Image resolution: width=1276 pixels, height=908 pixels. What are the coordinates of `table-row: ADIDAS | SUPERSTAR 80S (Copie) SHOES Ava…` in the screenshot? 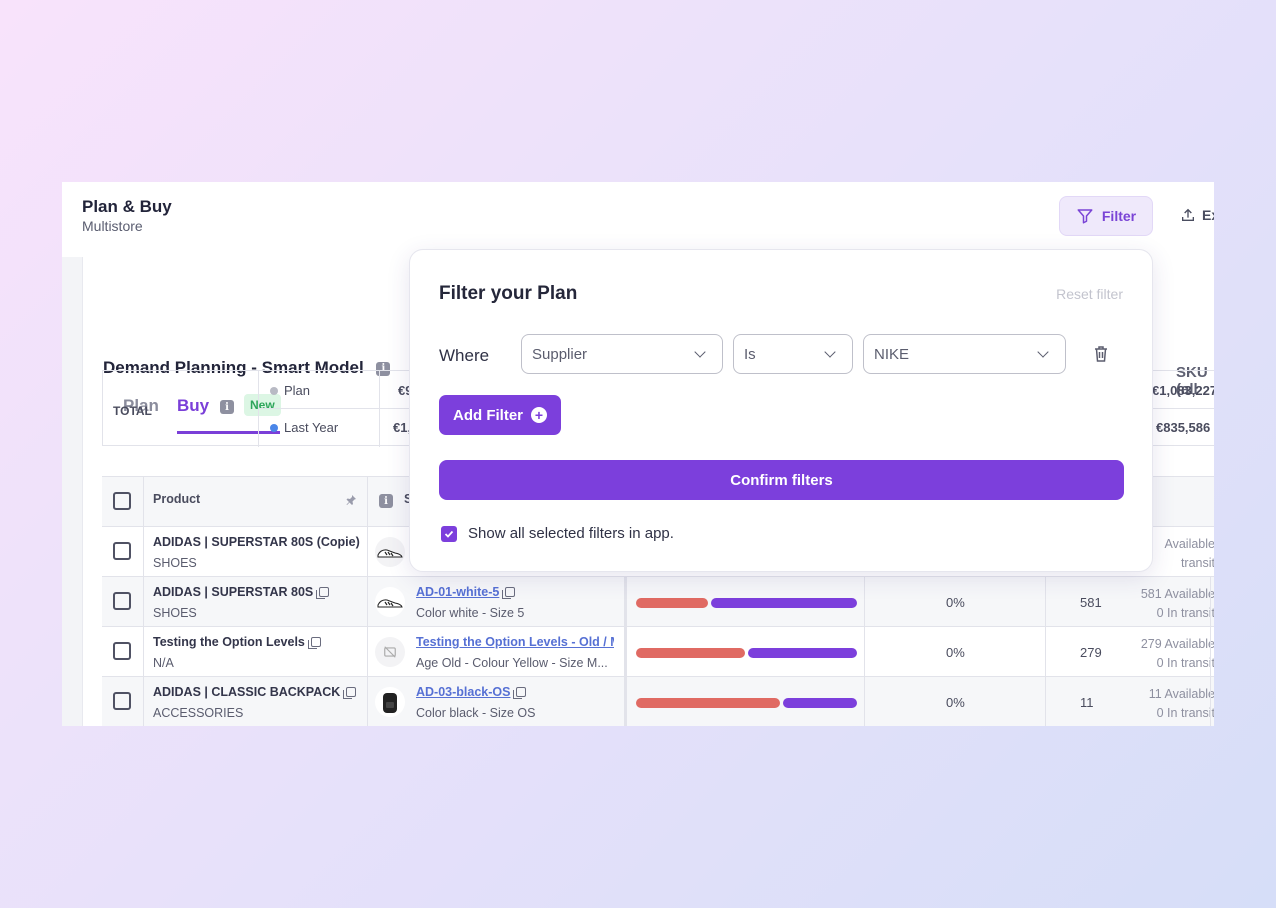 It's located at (658, 552).